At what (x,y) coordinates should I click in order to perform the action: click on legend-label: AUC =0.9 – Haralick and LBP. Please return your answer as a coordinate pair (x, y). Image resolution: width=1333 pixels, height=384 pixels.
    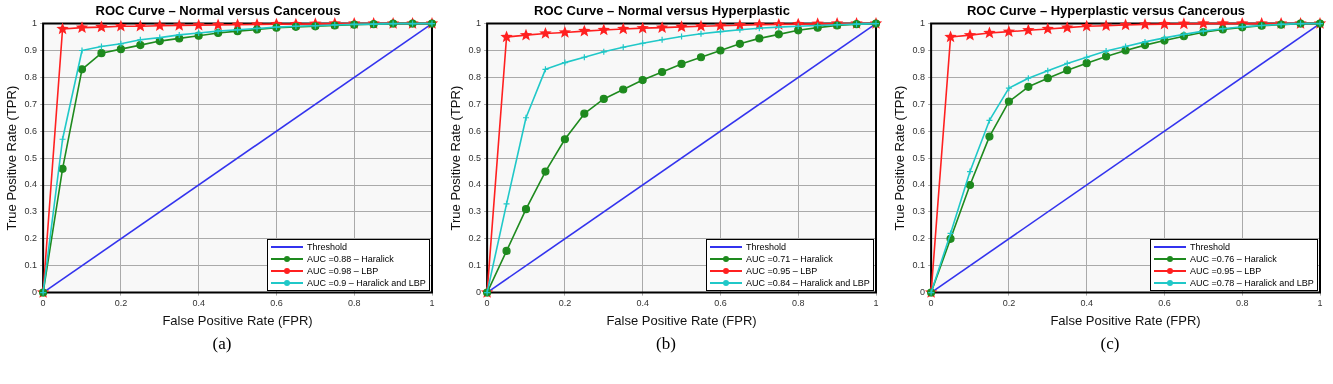
    Looking at the image, I should click on (366, 282).